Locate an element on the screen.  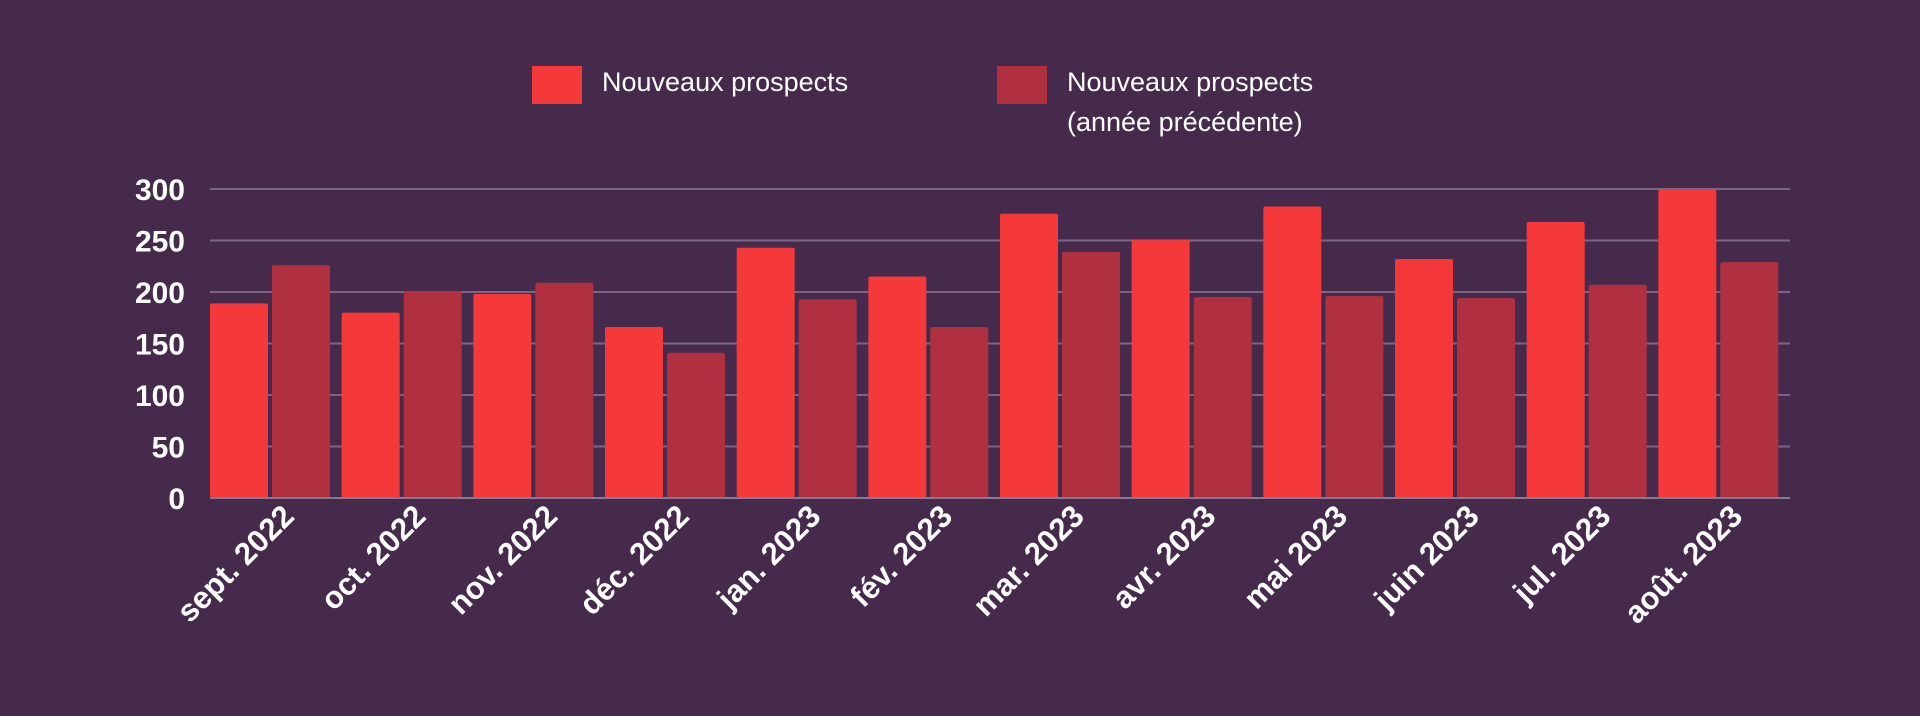
x-tick-label: fév. 2023 is located at coordinates (901, 556).